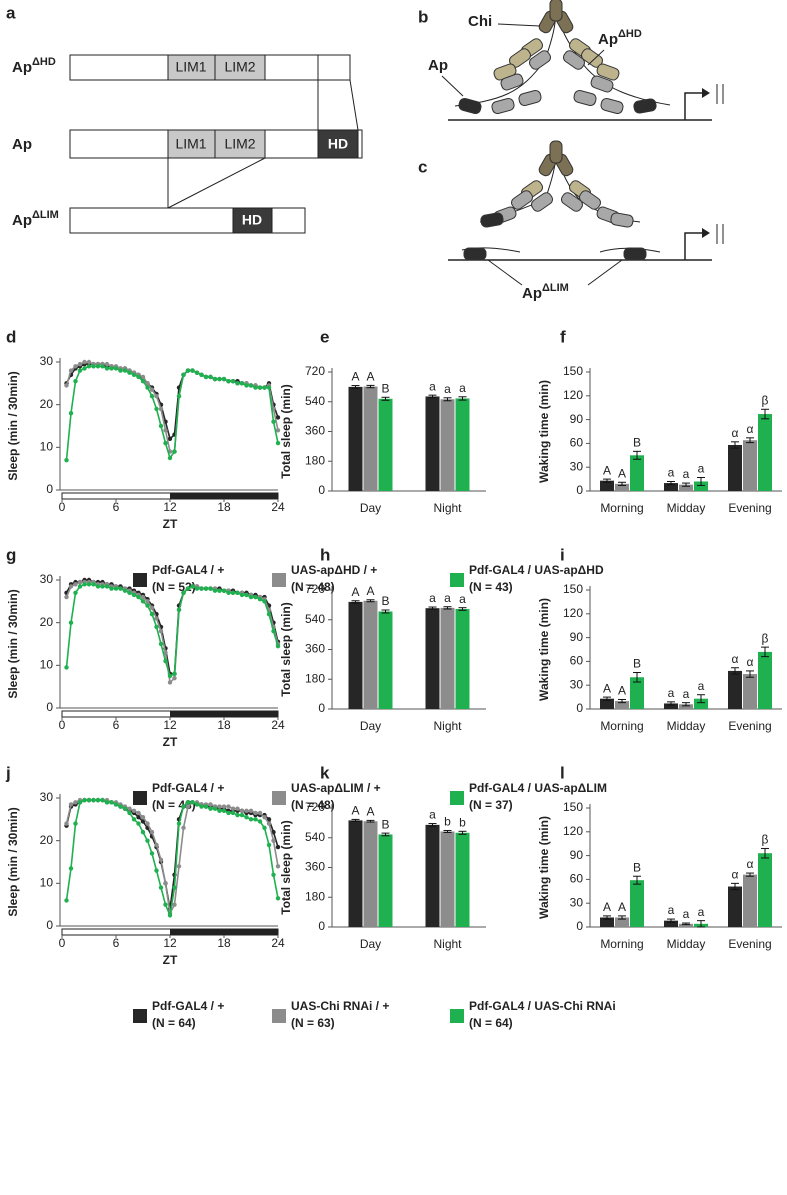  Describe the element at coordinates (11, 554) in the screenshot. I see `panel-letter: g` at that location.